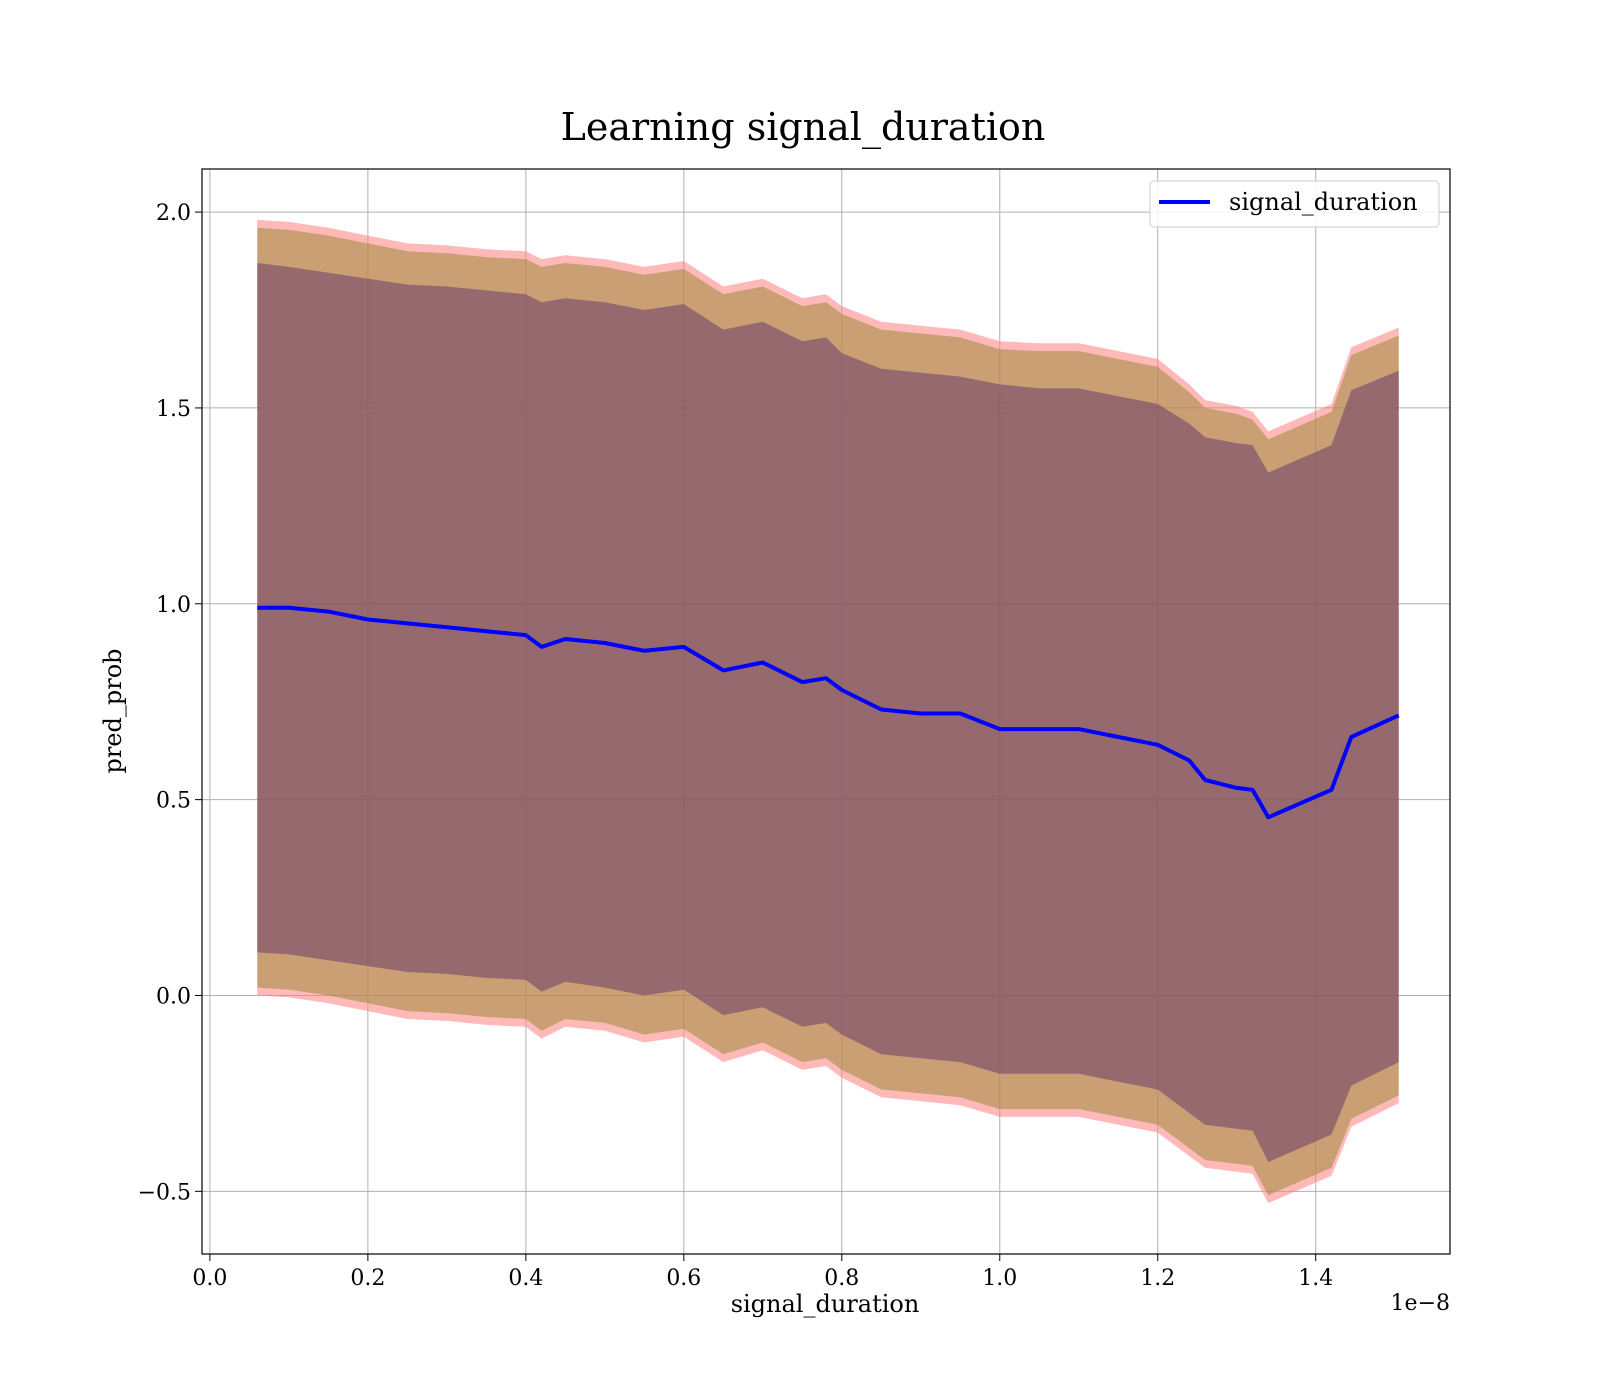 This screenshot has width=1600, height=1400. Describe the element at coordinates (525, 1278) in the screenshot. I see `x-tick-label: 0.4` at that location.